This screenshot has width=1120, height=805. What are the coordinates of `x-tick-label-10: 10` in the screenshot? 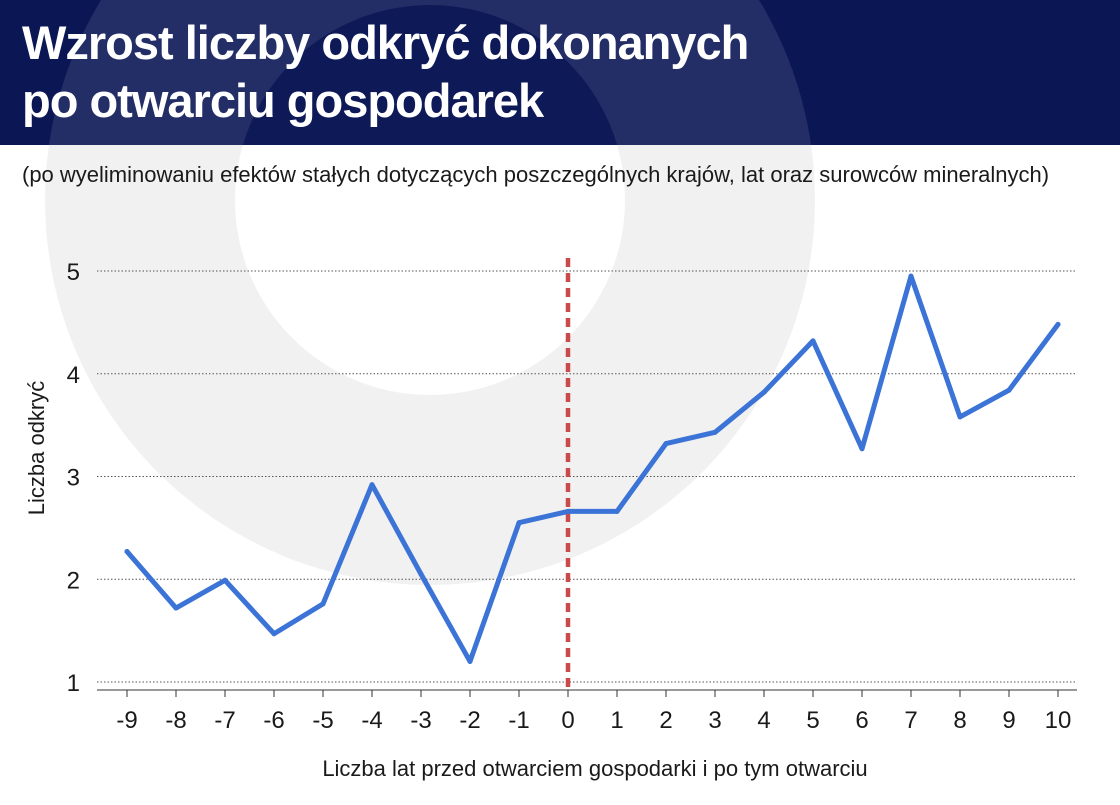 It's located at (1058, 720).